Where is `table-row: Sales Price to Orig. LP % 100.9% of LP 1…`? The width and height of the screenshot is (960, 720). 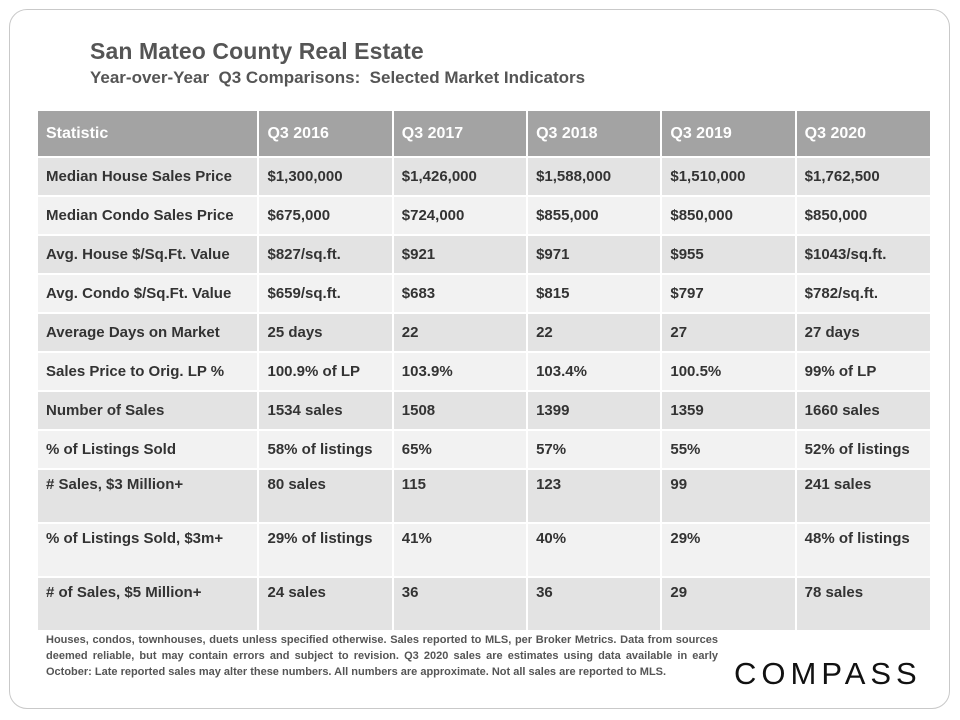
table-row: Sales Price to Orig. LP % 100.9% of LP 1… is located at coordinates (484, 372).